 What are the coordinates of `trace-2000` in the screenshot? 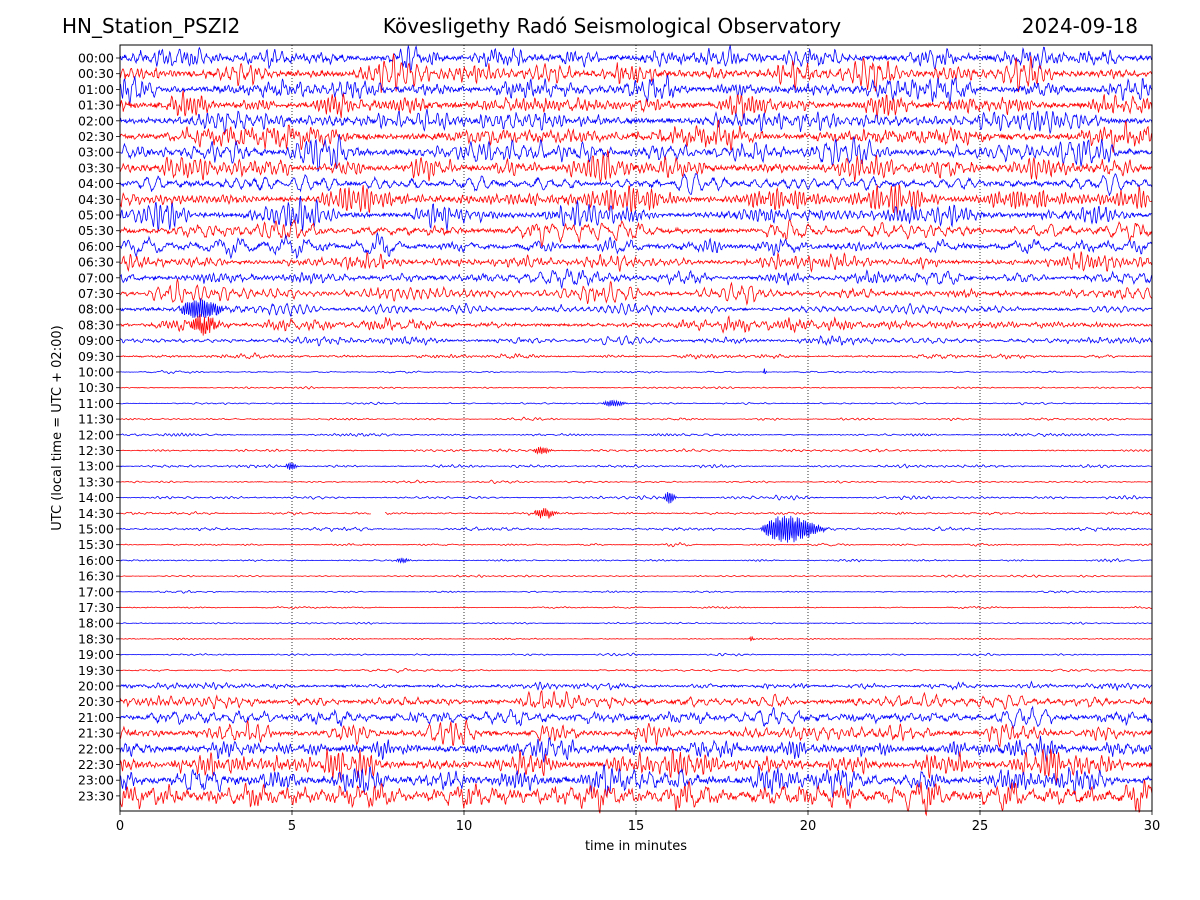 It's located at (635, 685).